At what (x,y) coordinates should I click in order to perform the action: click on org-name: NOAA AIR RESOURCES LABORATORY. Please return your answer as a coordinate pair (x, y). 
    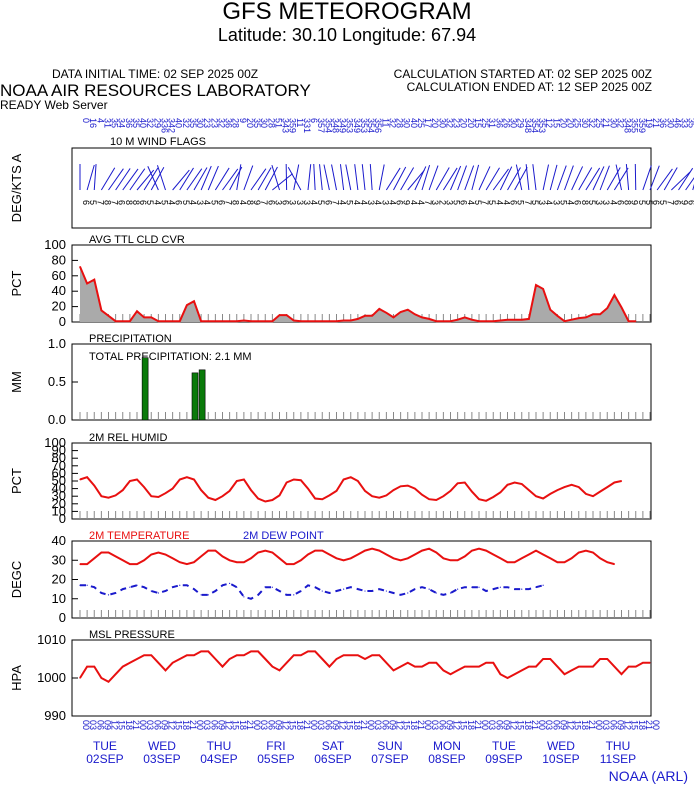
    Looking at the image, I should click on (155, 90).